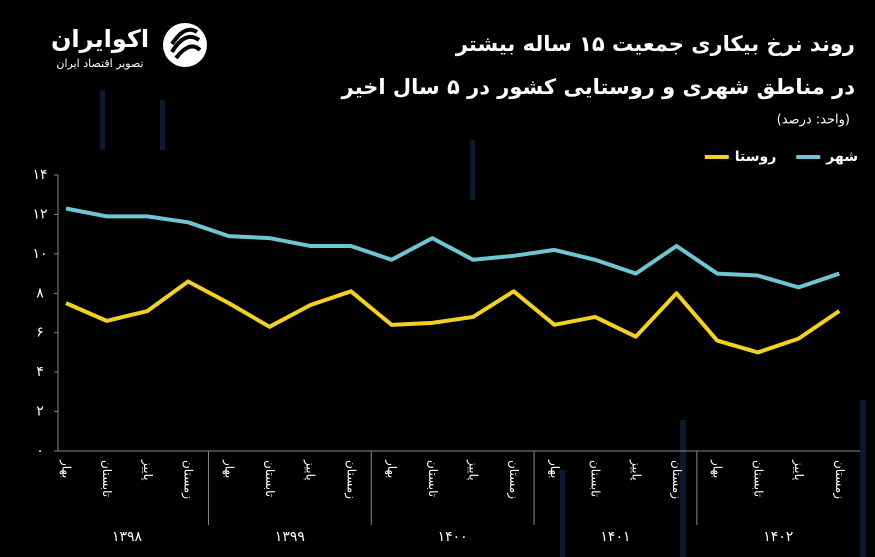 Image resolution: width=875 pixels, height=557 pixels. What do you see at coordinates (615, 537) in the screenshot?
I see `year-label: ۱۴۰۱` at bounding box center [615, 537].